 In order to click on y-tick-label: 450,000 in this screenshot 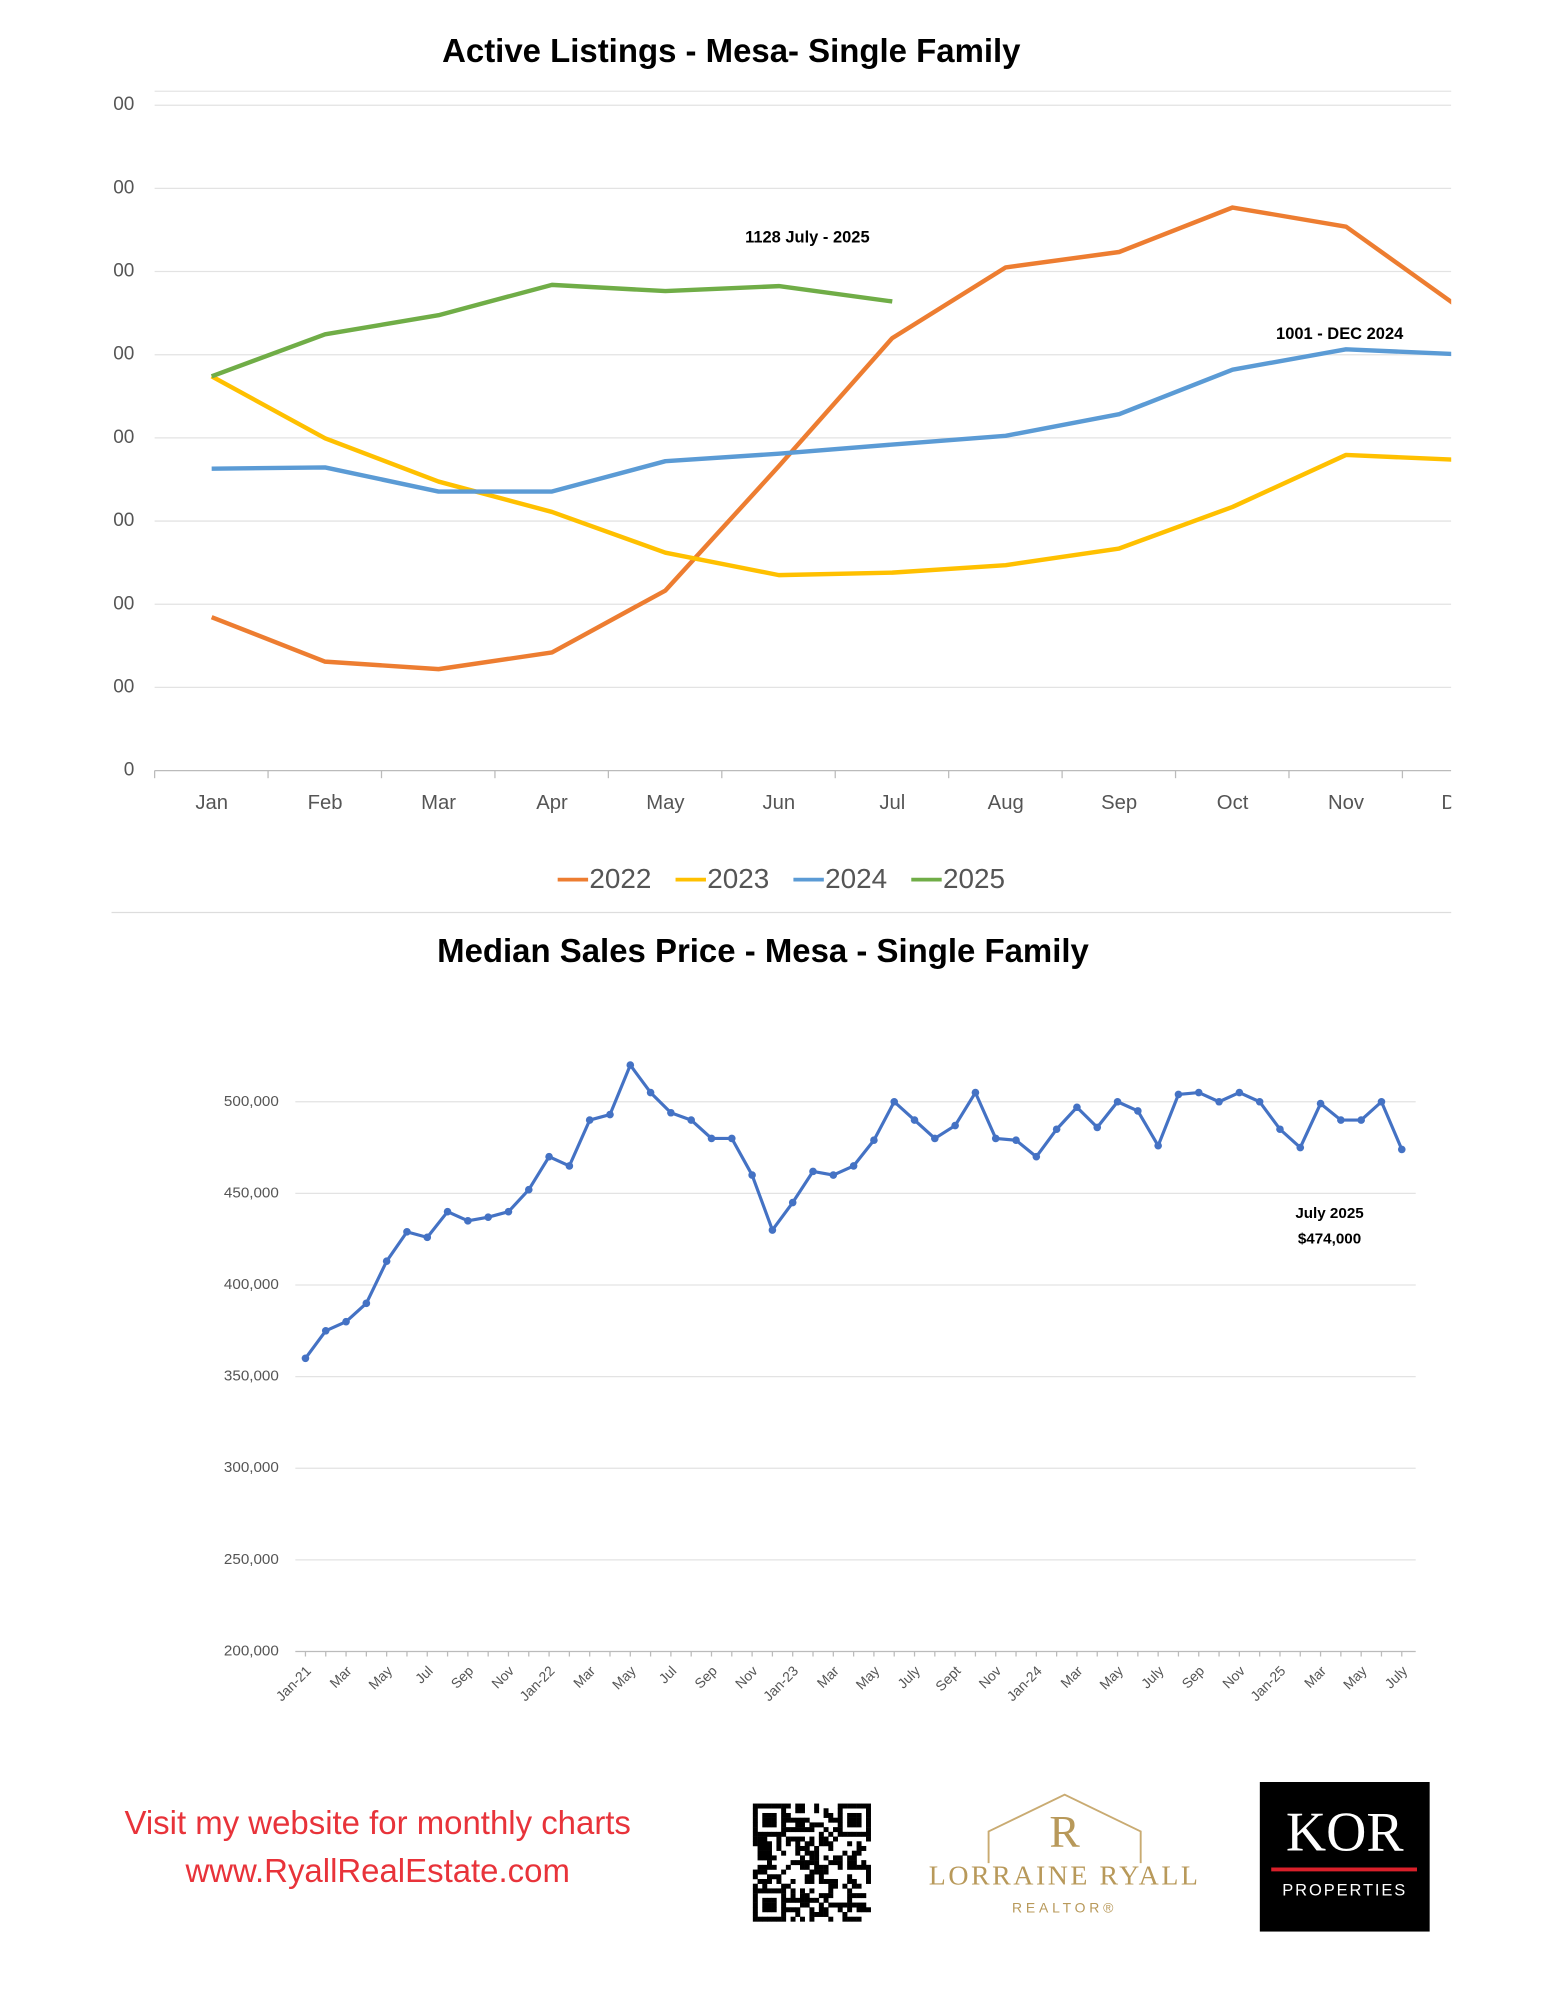, I will do `click(251, 1192)`.